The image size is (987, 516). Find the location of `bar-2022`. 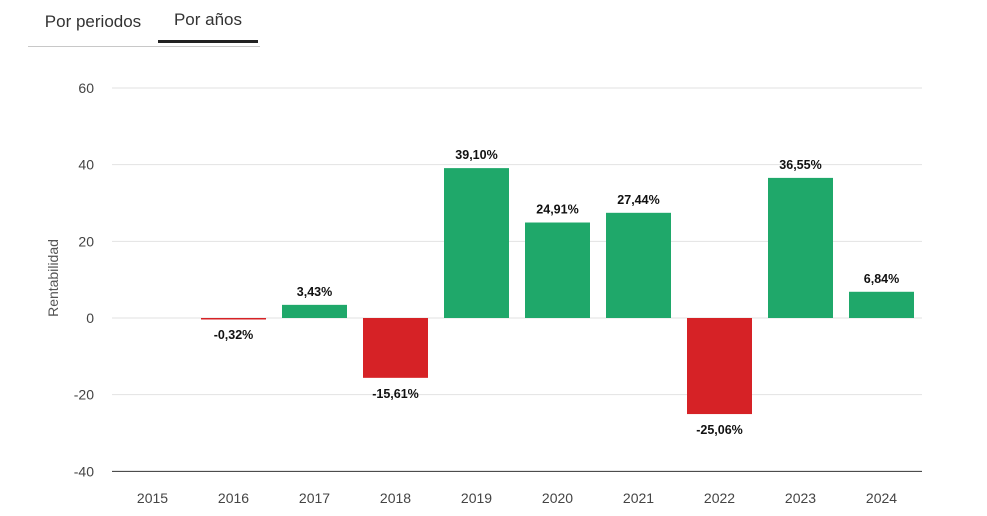

bar-2022 is located at coordinates (719, 366).